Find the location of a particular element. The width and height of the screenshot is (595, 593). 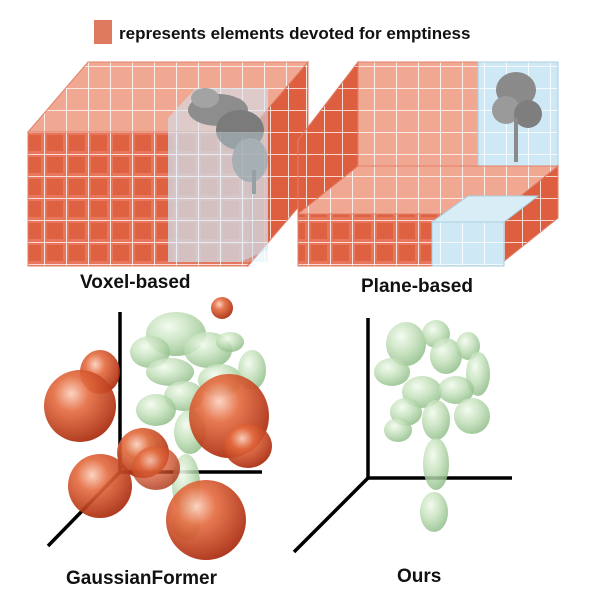

voxel-based-caption: Voxel-based is located at coordinates (135, 282).